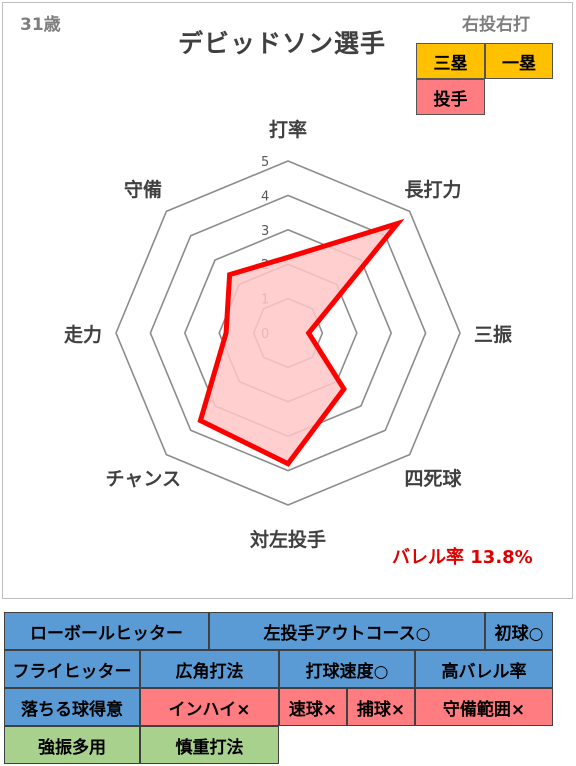 The height and width of the screenshot is (766, 576). Describe the element at coordinates (72, 707) in the screenshot. I see `tag-breaking-ball: 落ちる球得意` at that location.